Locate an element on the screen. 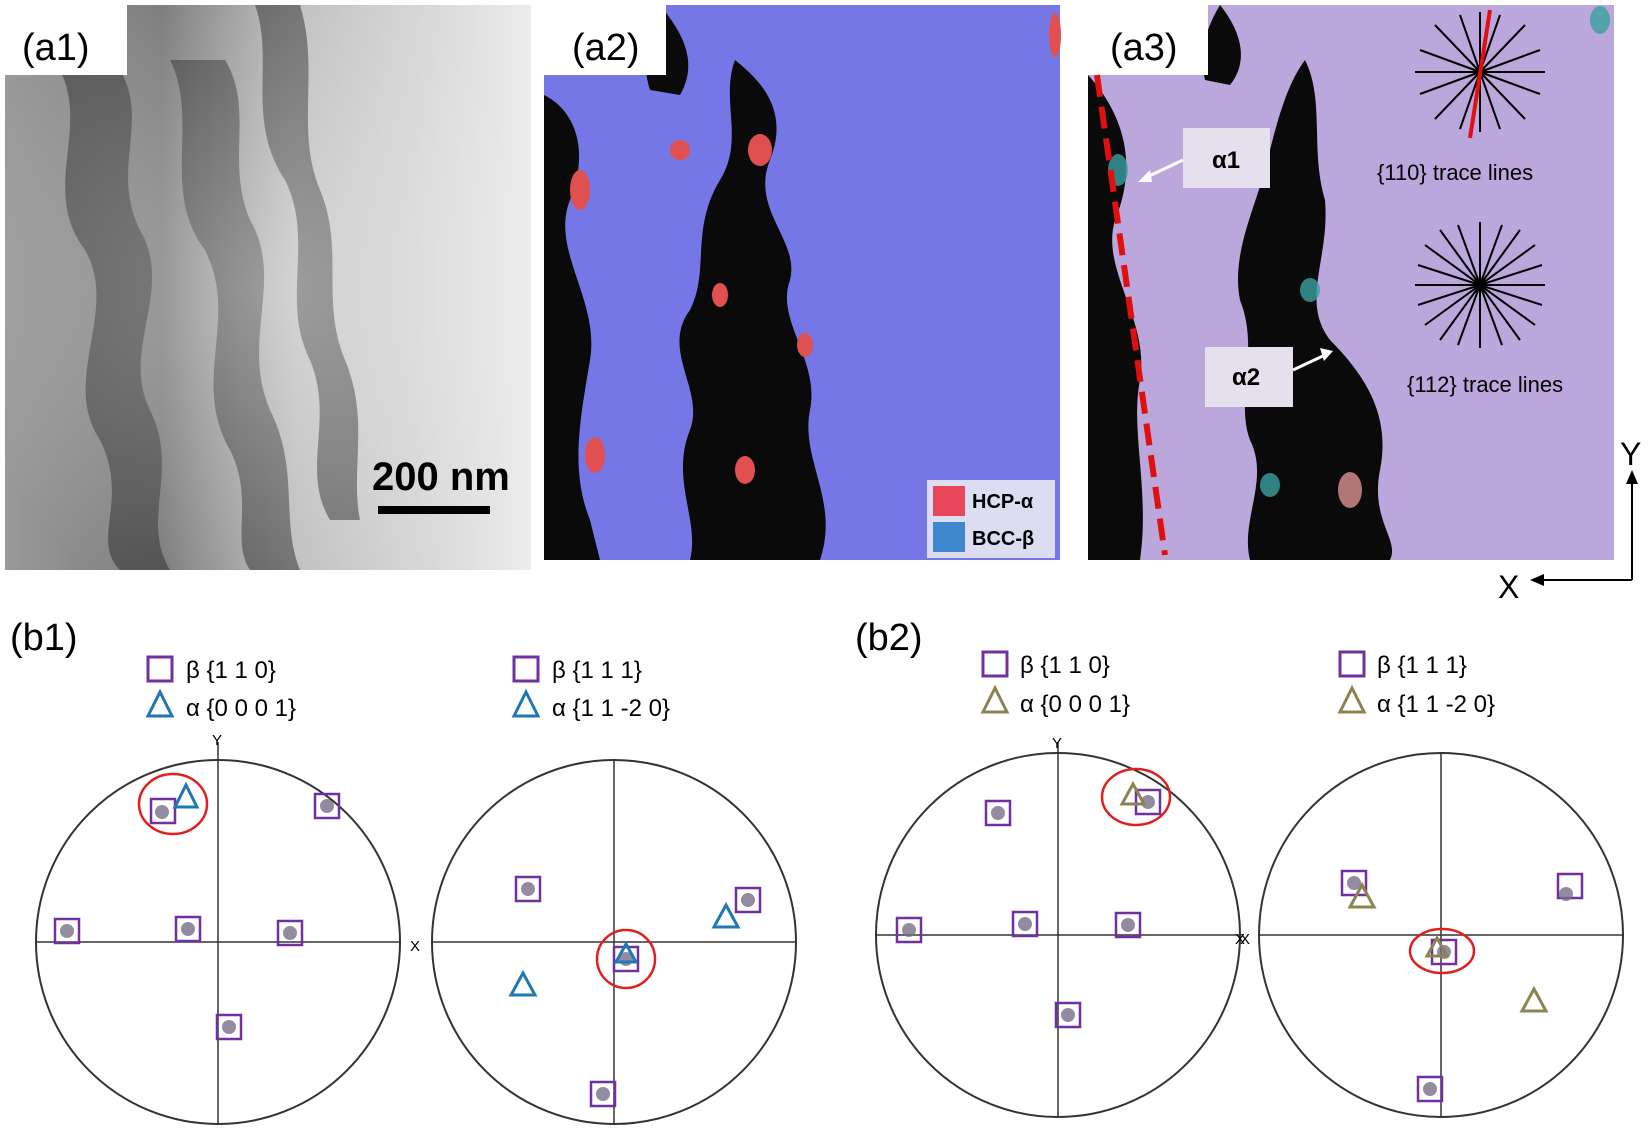 Image resolution: width=1650 pixels, height=1132 pixels. b2-right-pole-figure: X is located at coordinates (1429, 935).